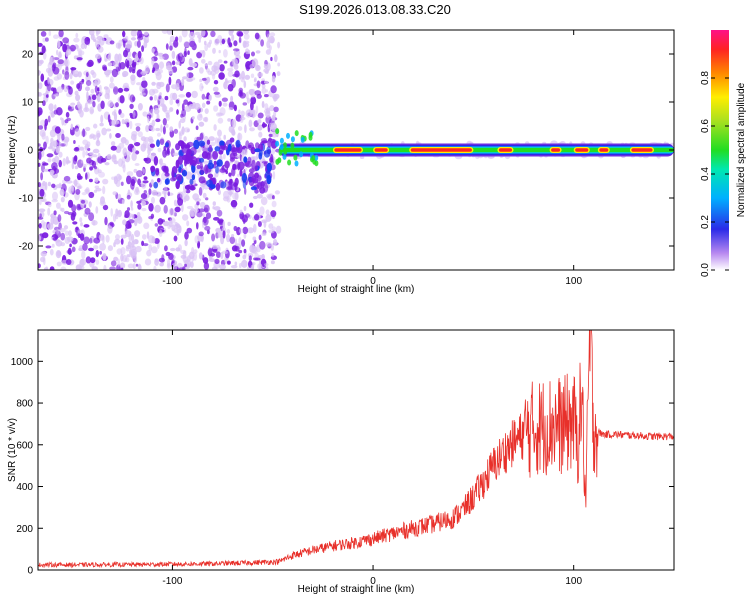 This screenshot has height=600, width=750. Describe the element at coordinates (26, 247) in the screenshot. I see `y-tick-label: -20` at that location.